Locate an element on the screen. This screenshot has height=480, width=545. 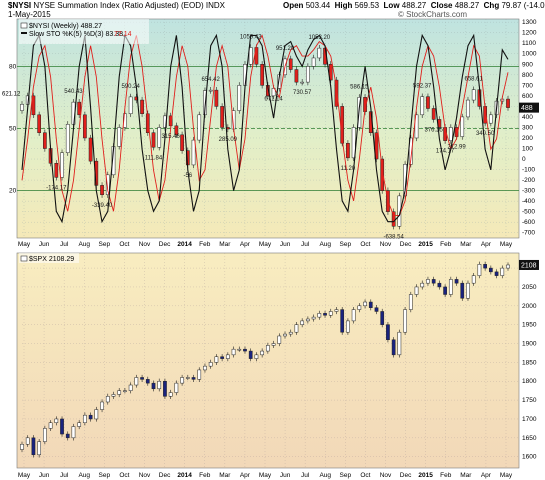
high-label: High is located at coordinates (343, 5).